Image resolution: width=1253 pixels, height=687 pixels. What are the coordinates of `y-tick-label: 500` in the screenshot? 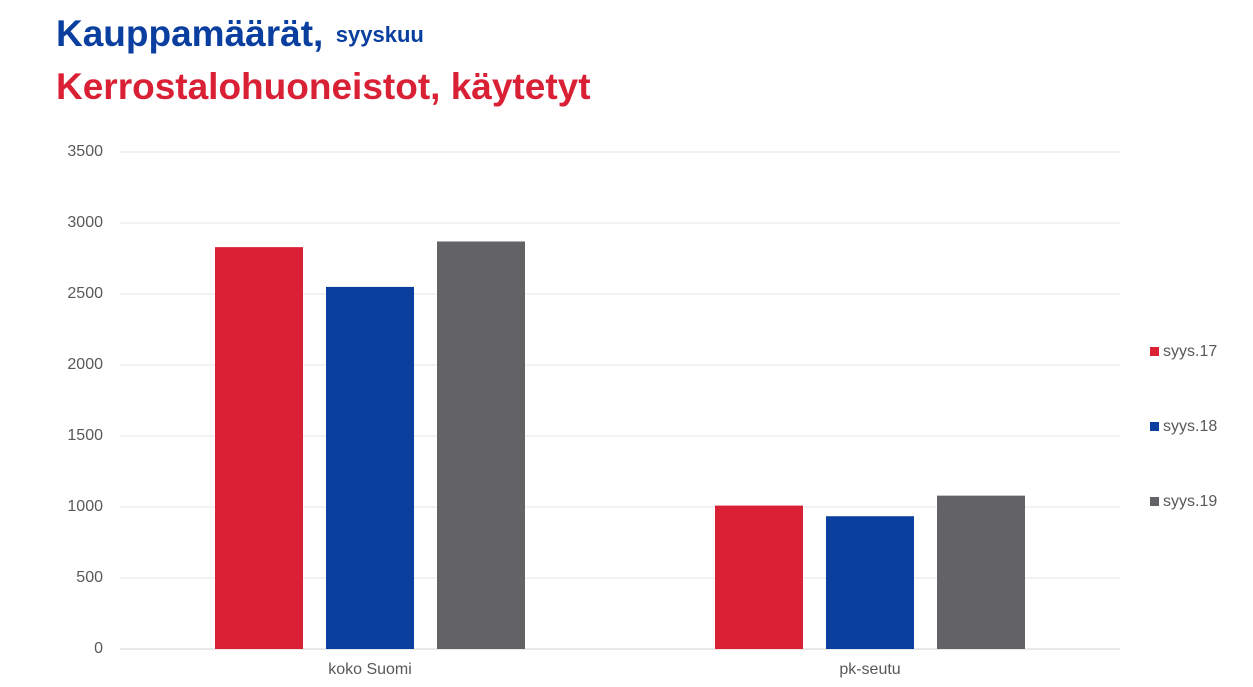 It's located at (89, 577).